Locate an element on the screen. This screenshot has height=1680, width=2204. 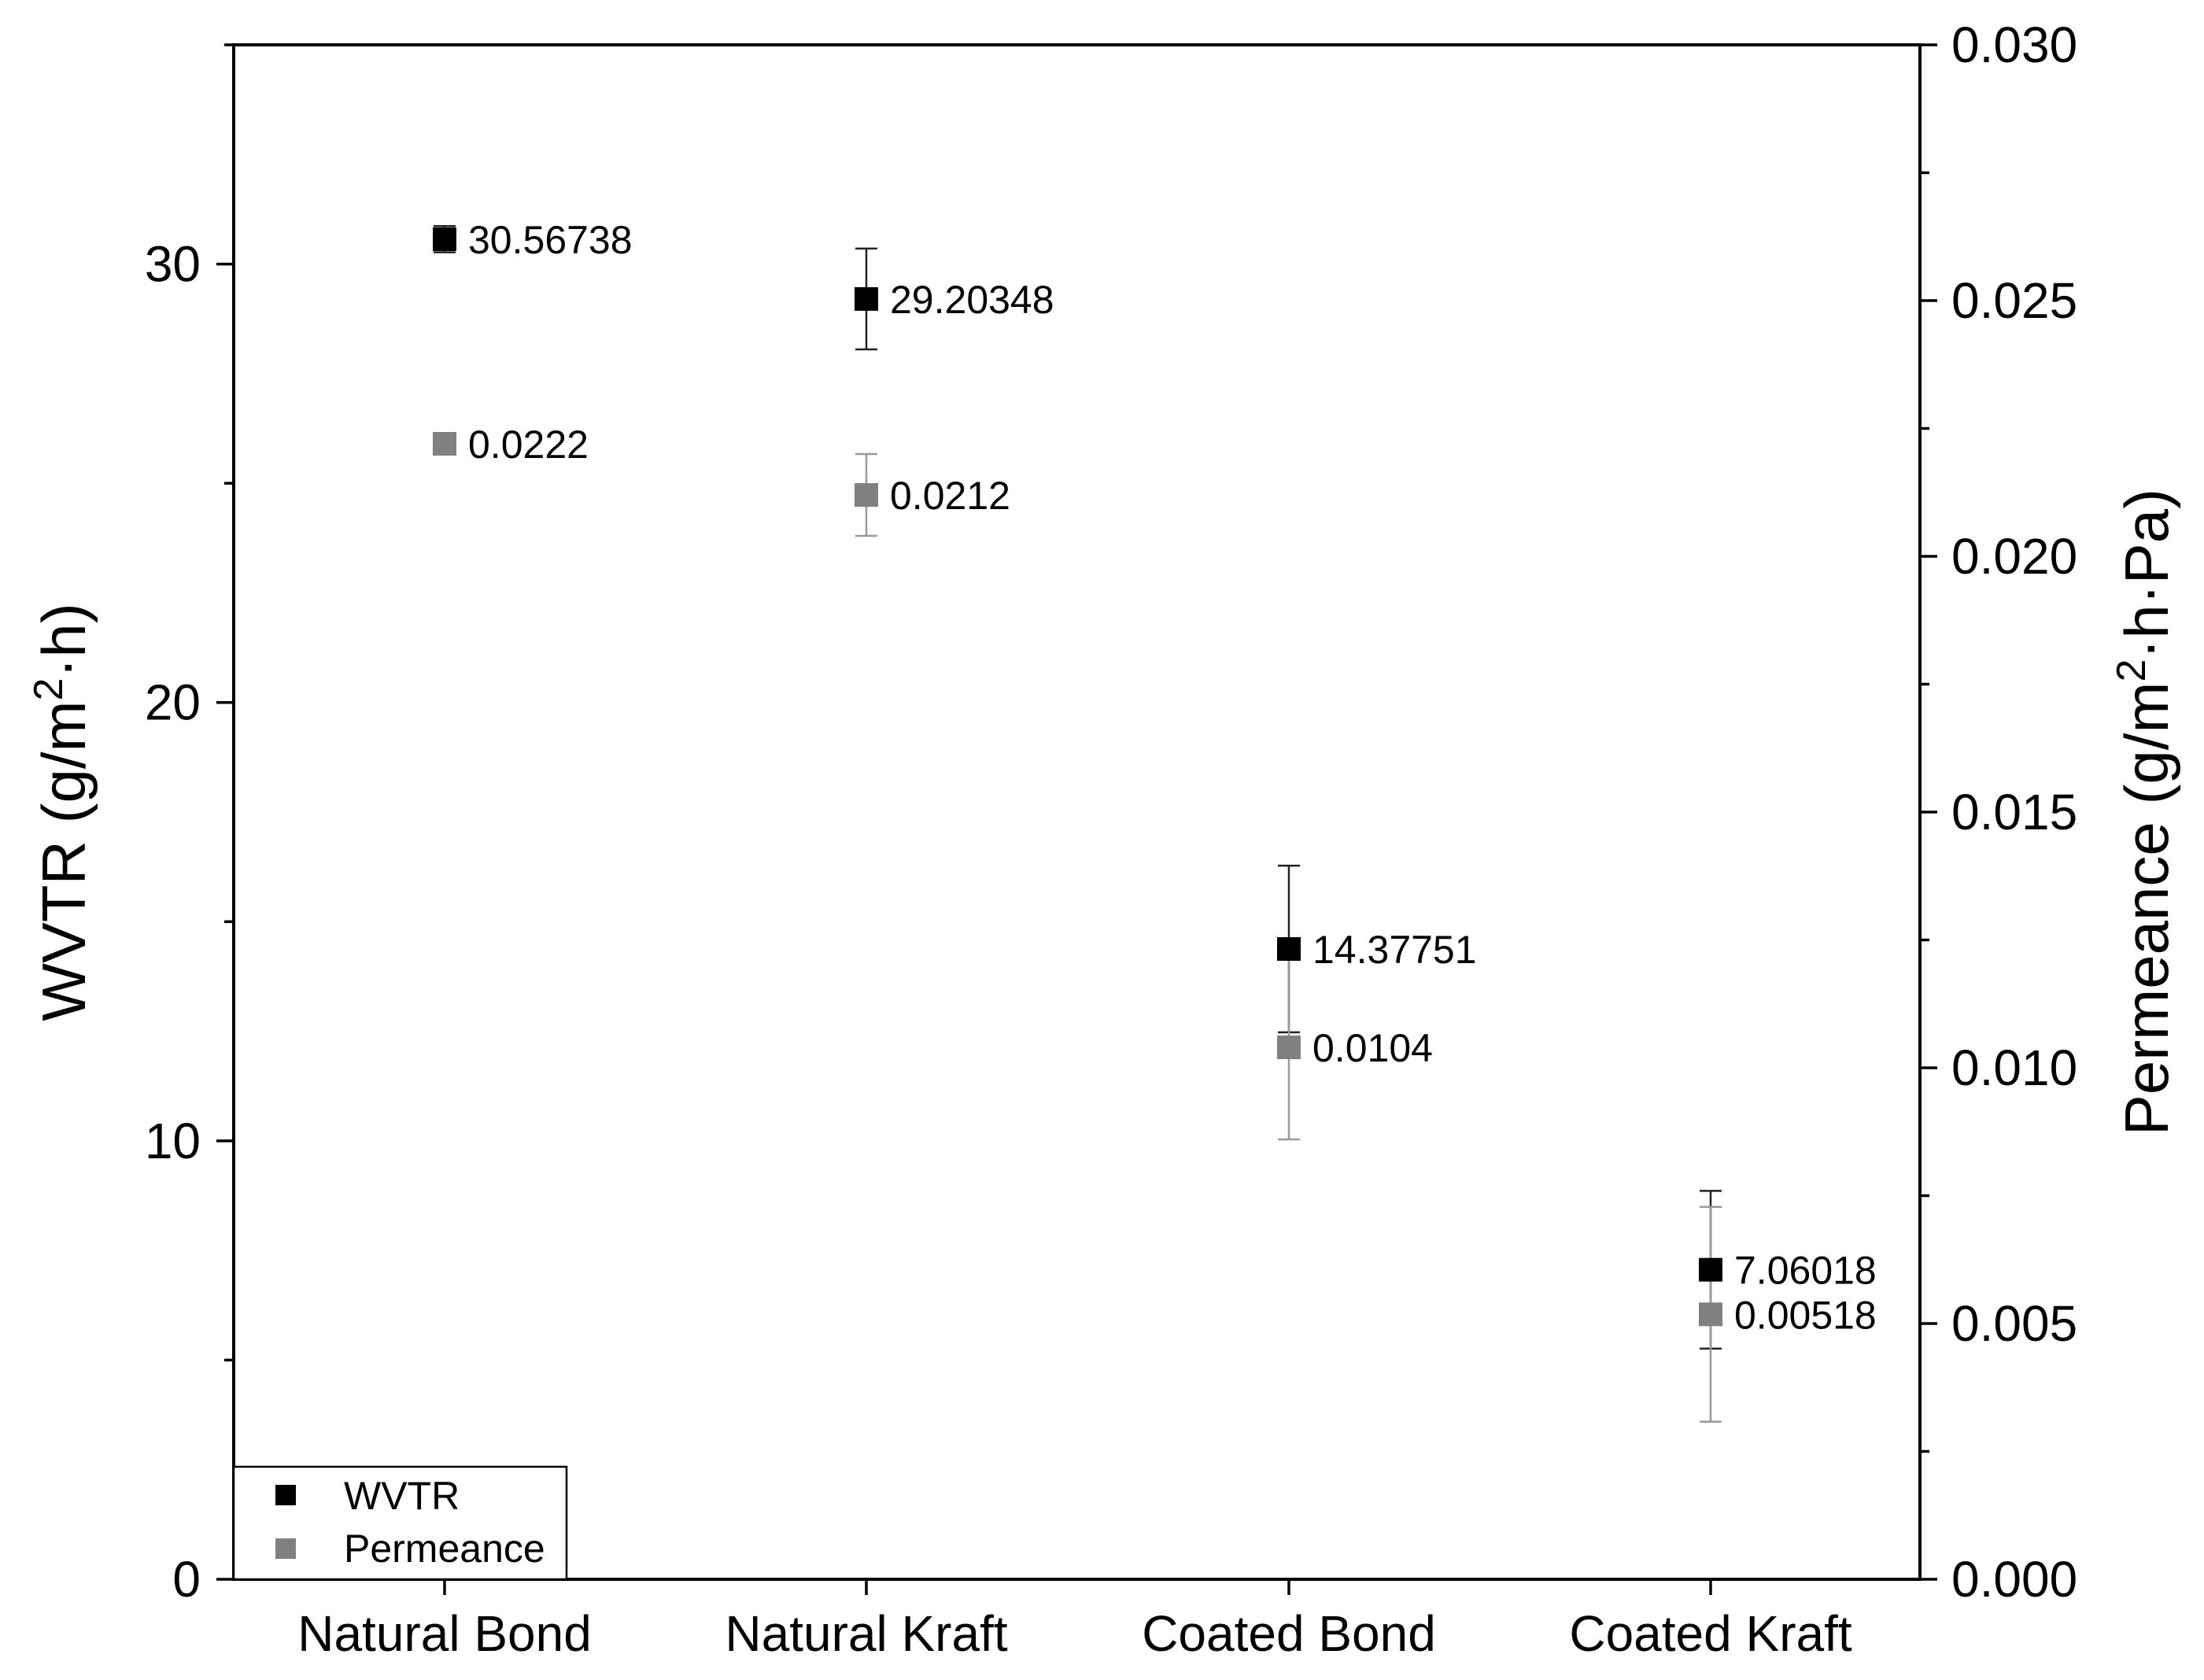
permeance-value-label: 0.00518 is located at coordinates (1805, 1315).